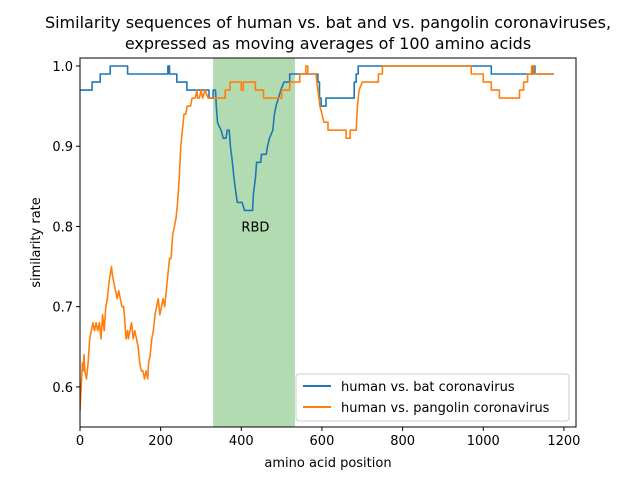 The width and height of the screenshot is (640, 484). I want to click on x-tick-label: 600, so click(322, 441).